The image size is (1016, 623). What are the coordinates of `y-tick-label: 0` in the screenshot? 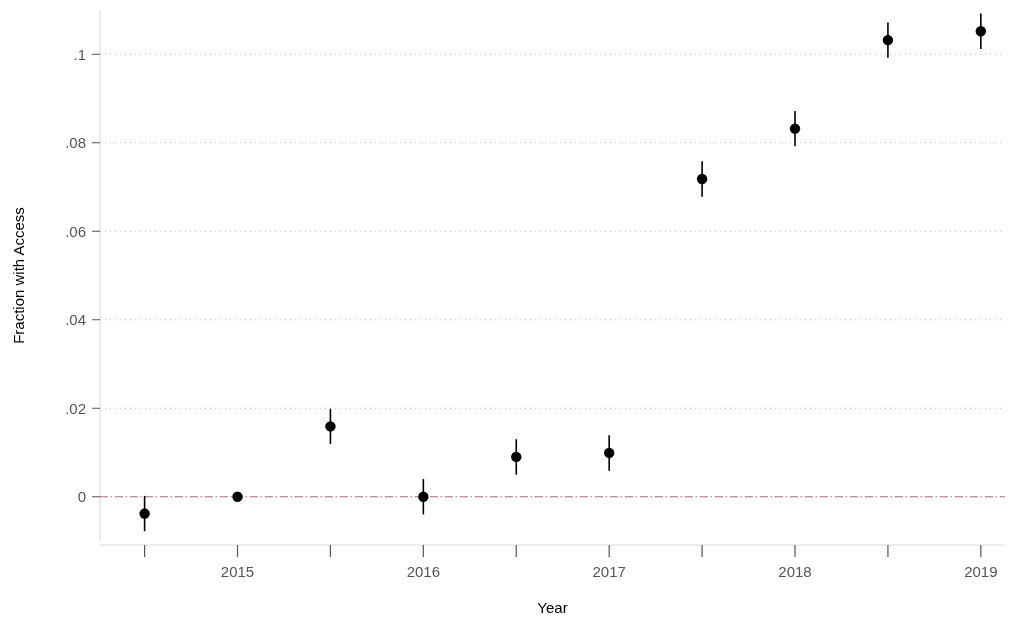 It's located at (81, 496).